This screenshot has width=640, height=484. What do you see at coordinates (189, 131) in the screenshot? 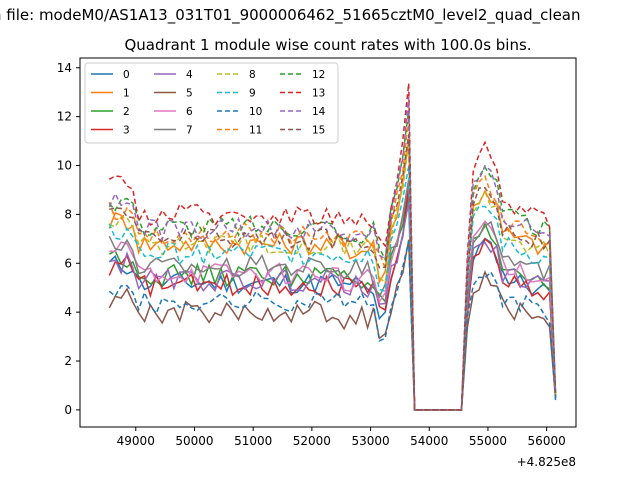
I see `legend-label: 7` at bounding box center [189, 131].